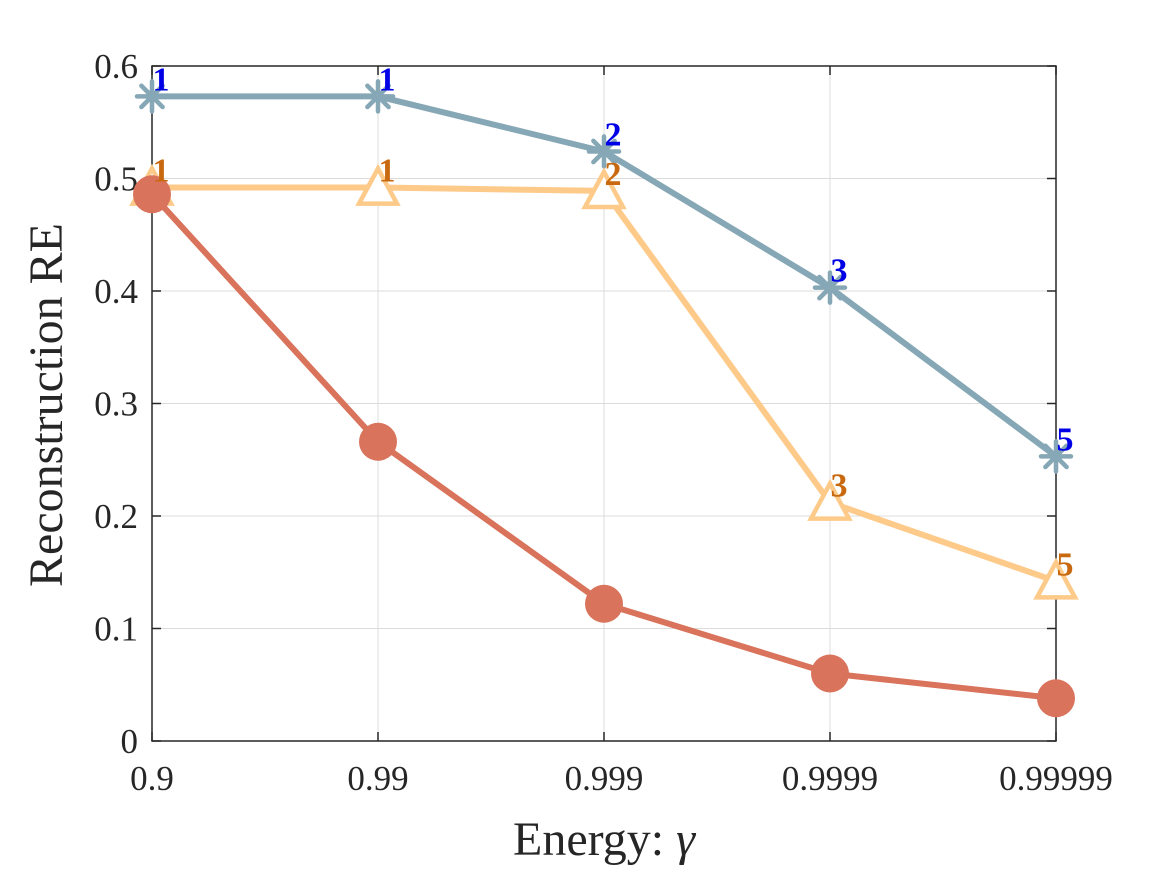  Describe the element at coordinates (377, 778) in the screenshot. I see `x-tick-label: 0.99` at that location.